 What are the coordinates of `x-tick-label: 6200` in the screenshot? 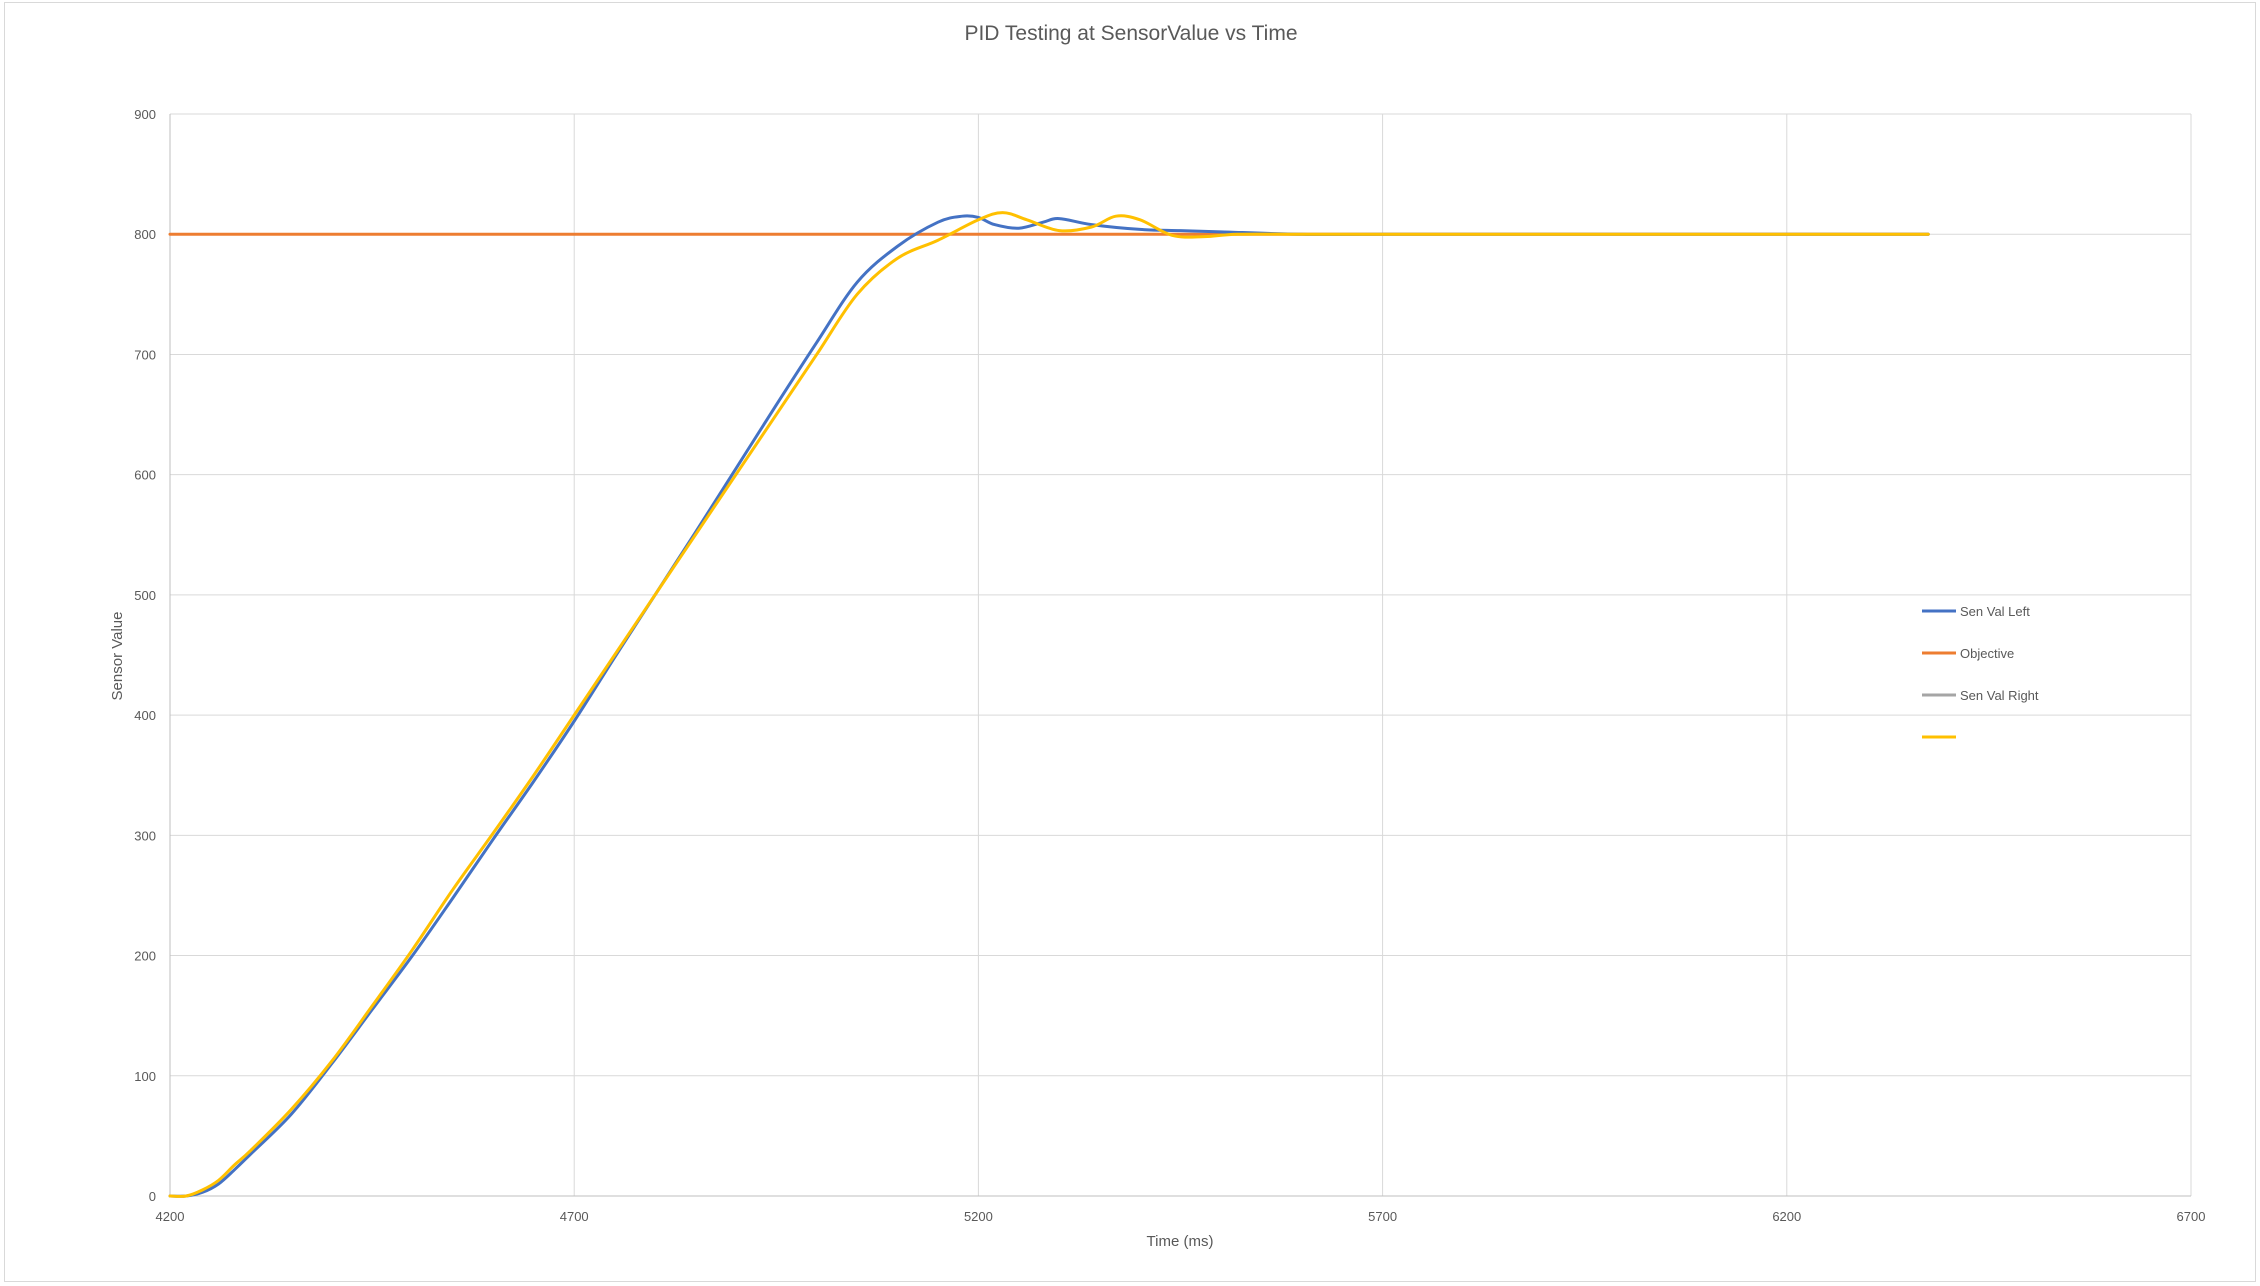 It's located at (1786, 1216).